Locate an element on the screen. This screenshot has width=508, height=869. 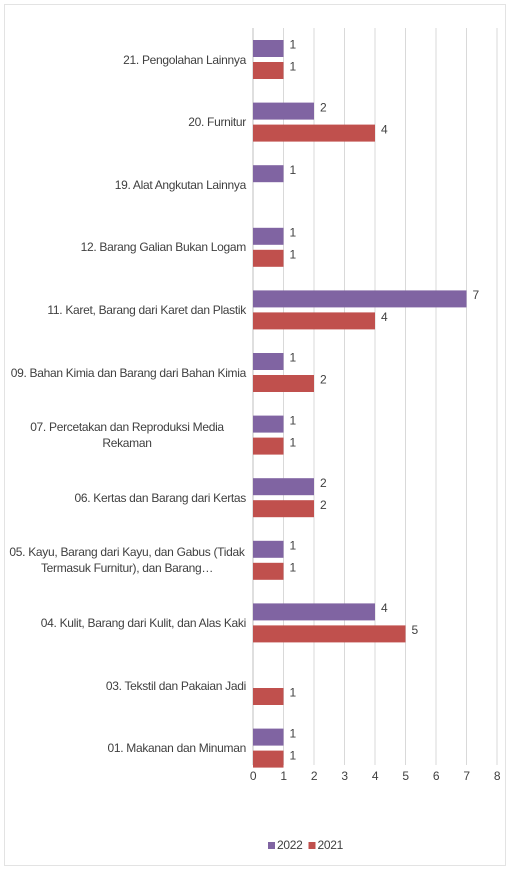
category-label: 01. Makanan dan Minuman is located at coordinates (125, 748).